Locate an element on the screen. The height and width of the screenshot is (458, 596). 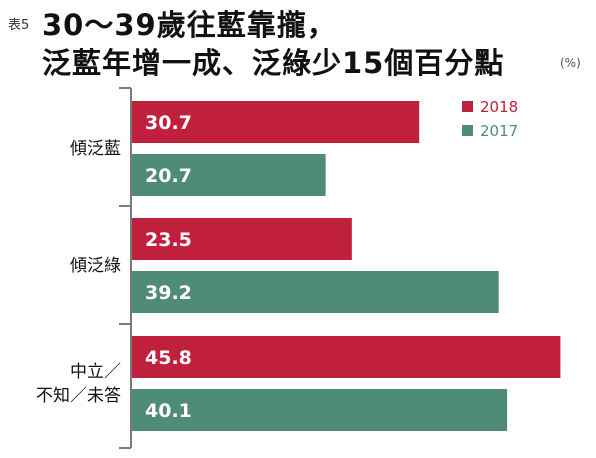
category-label: 中立／ 不知／未答 is located at coordinates (78, 384).